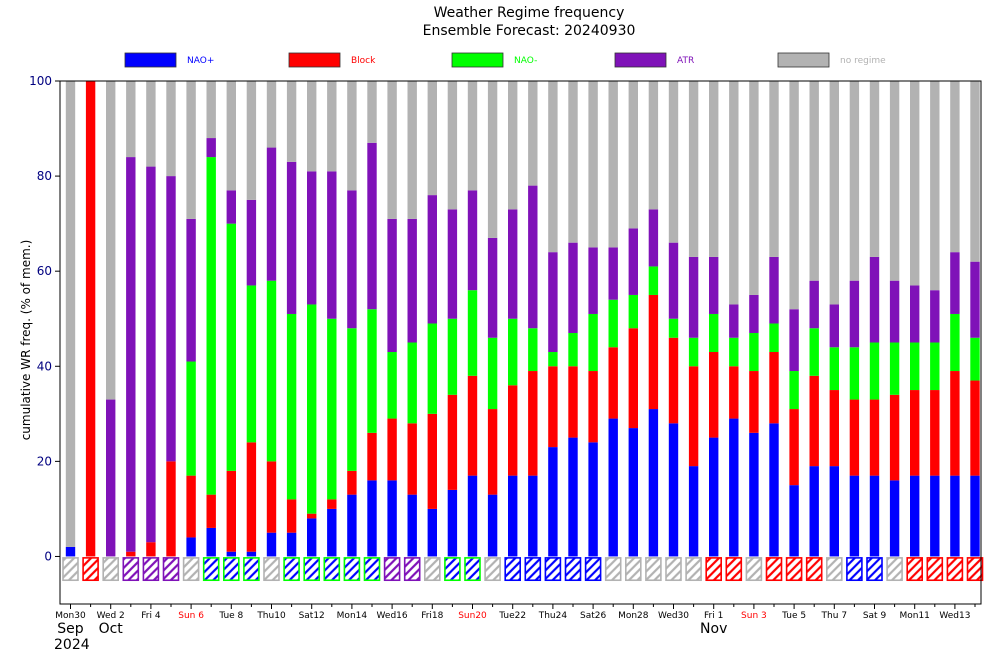 The height and width of the screenshot is (654, 1000). I want to click on month-label: Nov, so click(713, 629).